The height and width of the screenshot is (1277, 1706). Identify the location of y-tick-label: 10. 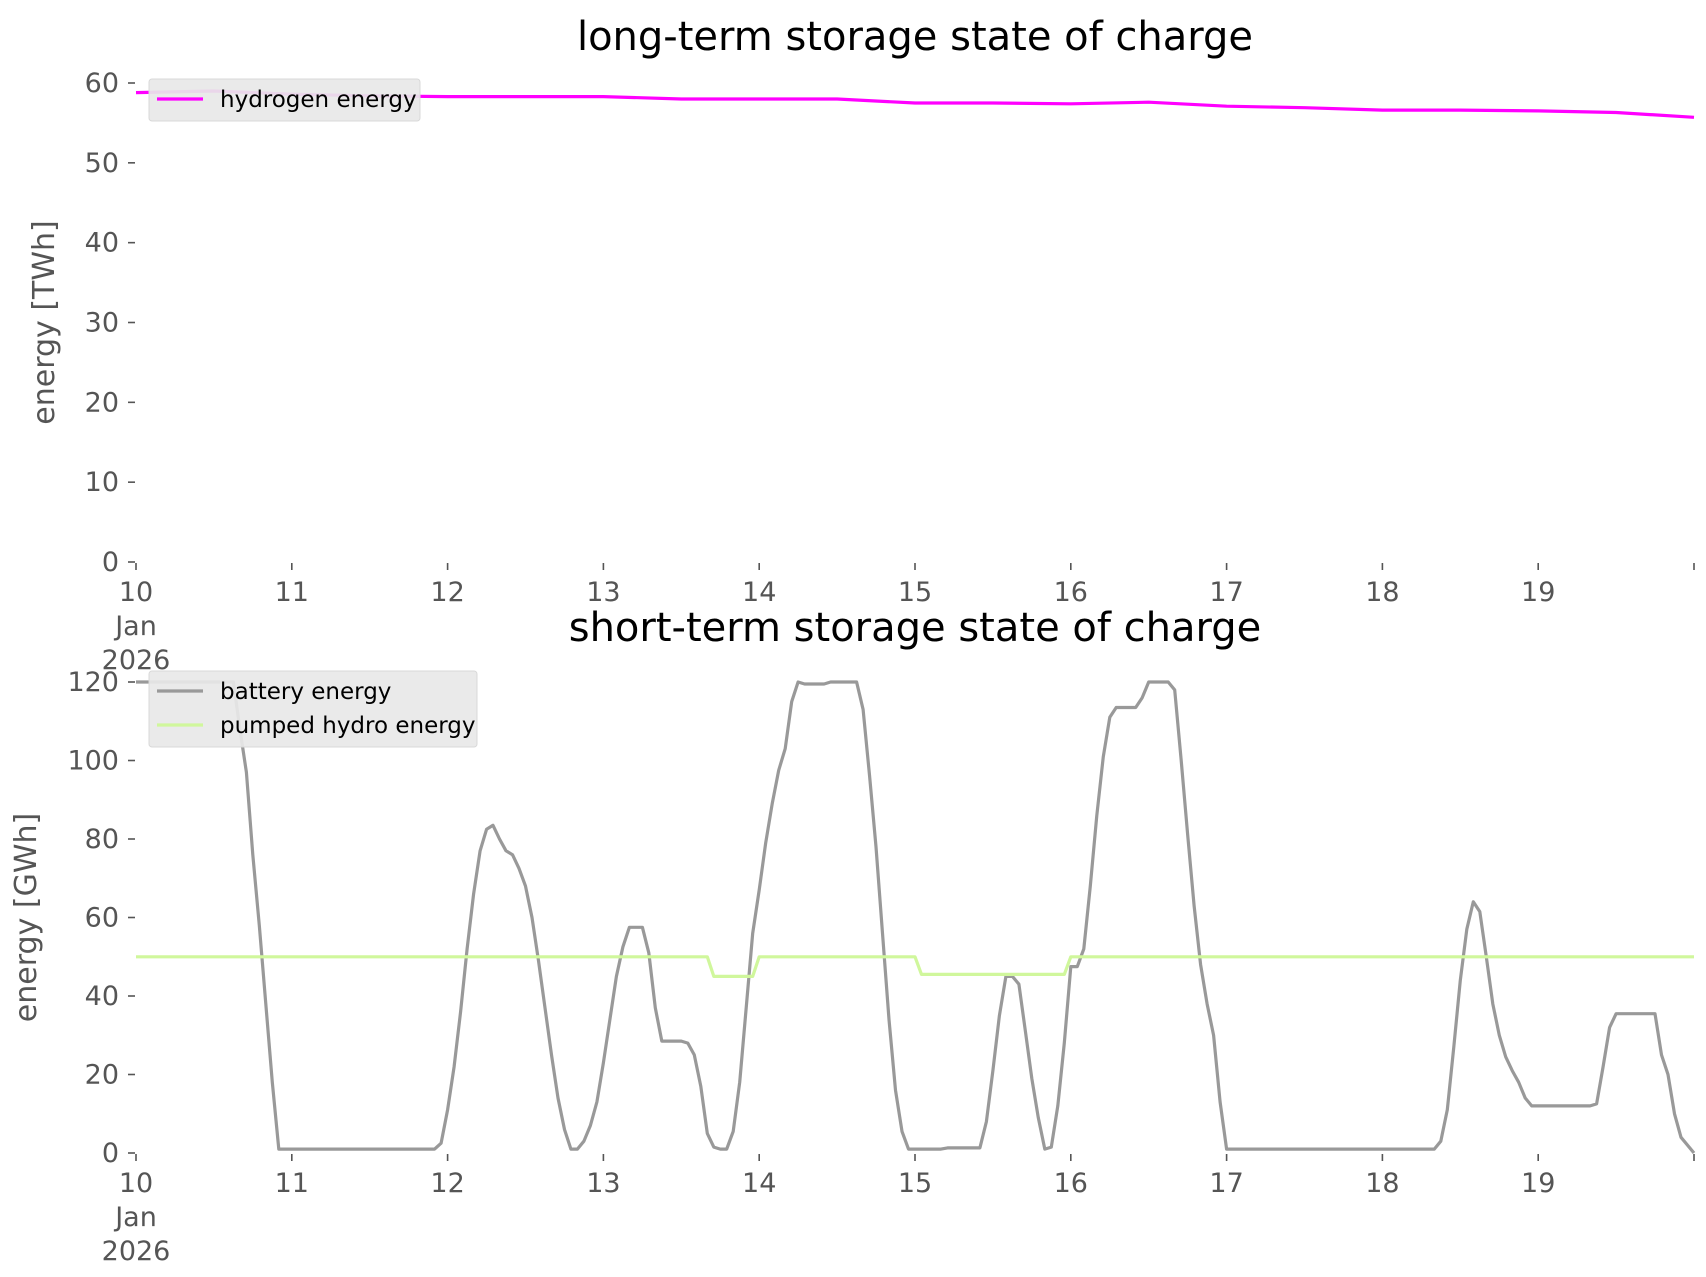
(102, 482).